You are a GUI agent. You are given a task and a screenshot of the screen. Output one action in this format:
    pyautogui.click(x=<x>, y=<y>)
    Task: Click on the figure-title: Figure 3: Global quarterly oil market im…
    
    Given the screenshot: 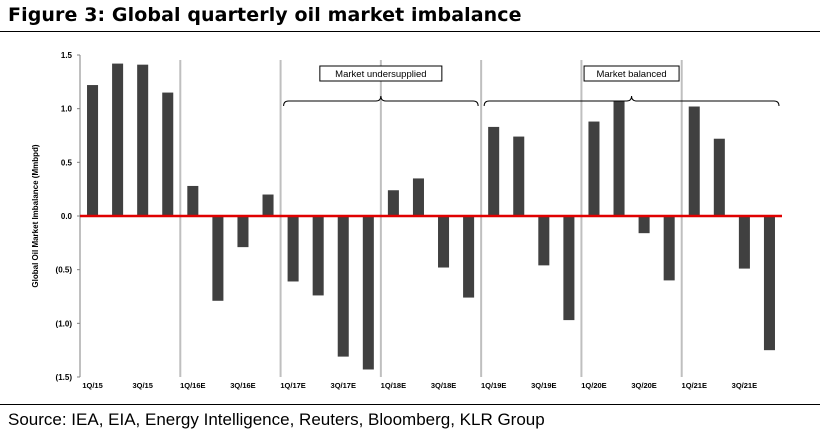 What is the action you would take?
    pyautogui.click(x=265, y=15)
    